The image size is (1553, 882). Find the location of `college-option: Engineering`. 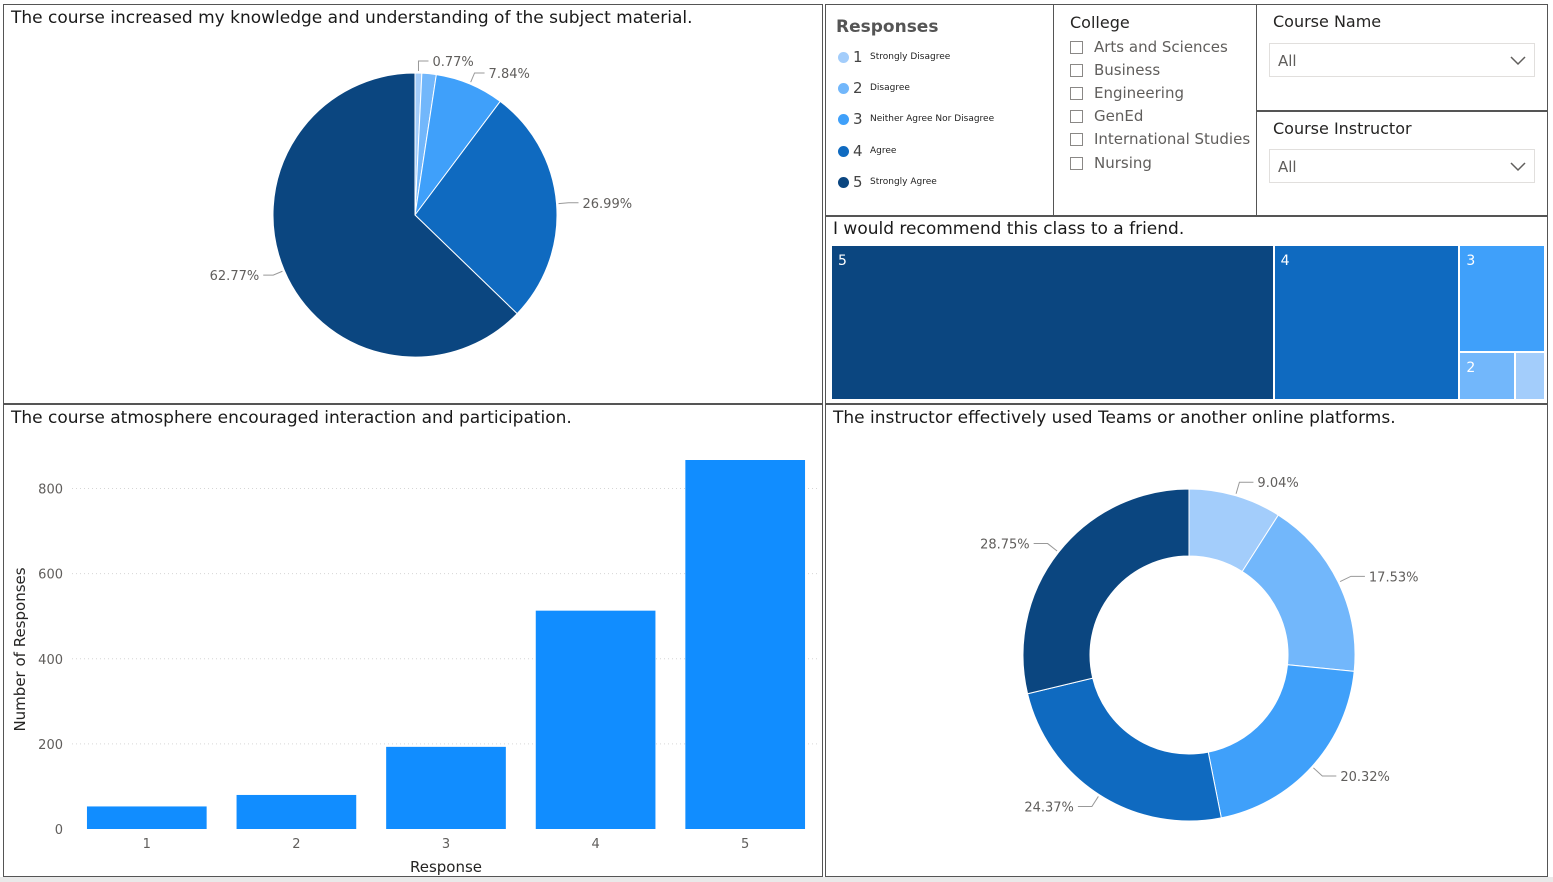

college-option: Engineering is located at coordinates (1127, 93).